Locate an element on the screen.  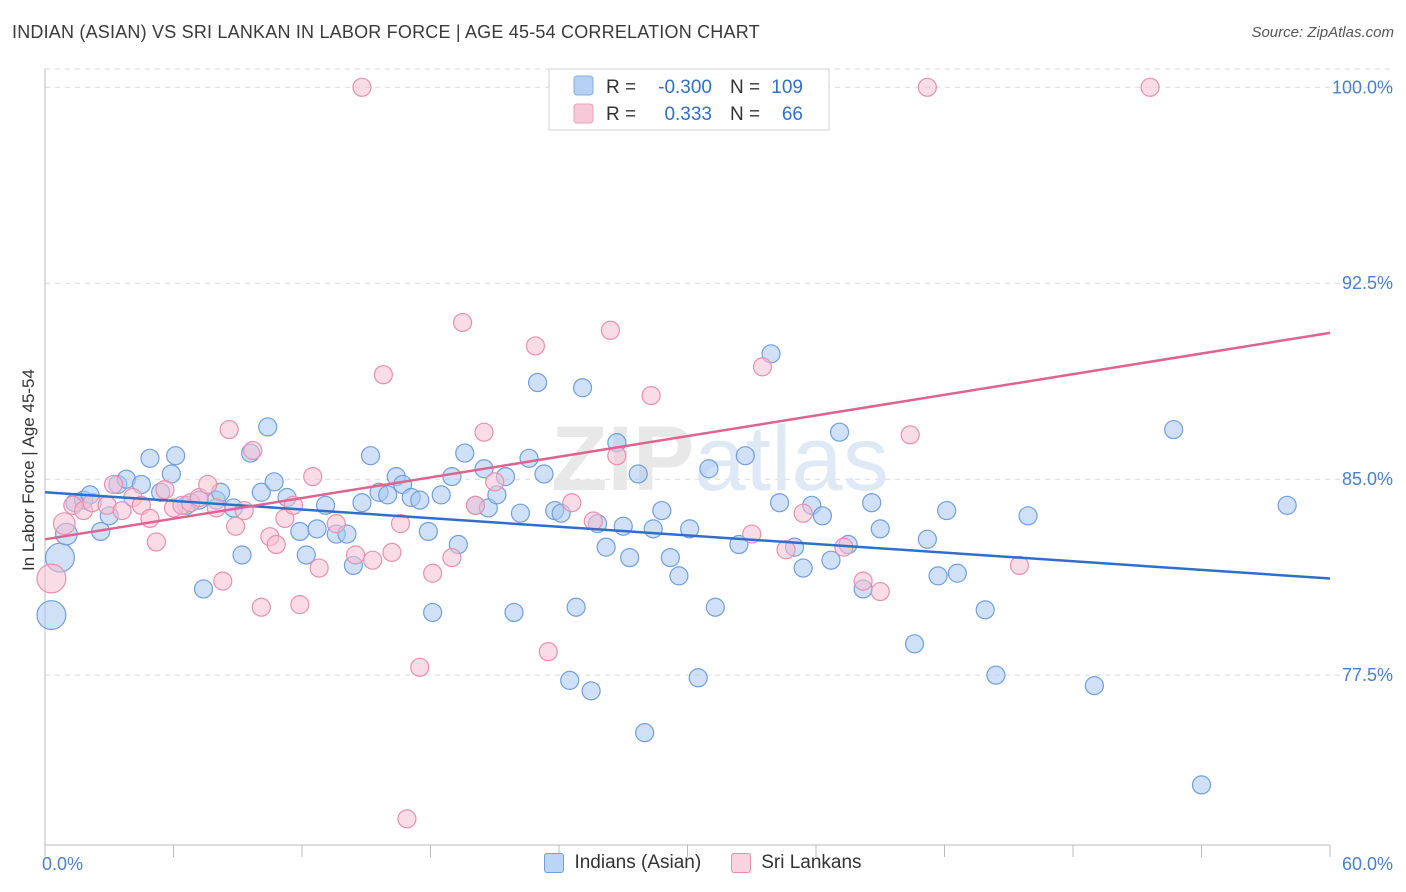
legend-label-indians: Indians (Asian) is located at coordinates (638, 862).